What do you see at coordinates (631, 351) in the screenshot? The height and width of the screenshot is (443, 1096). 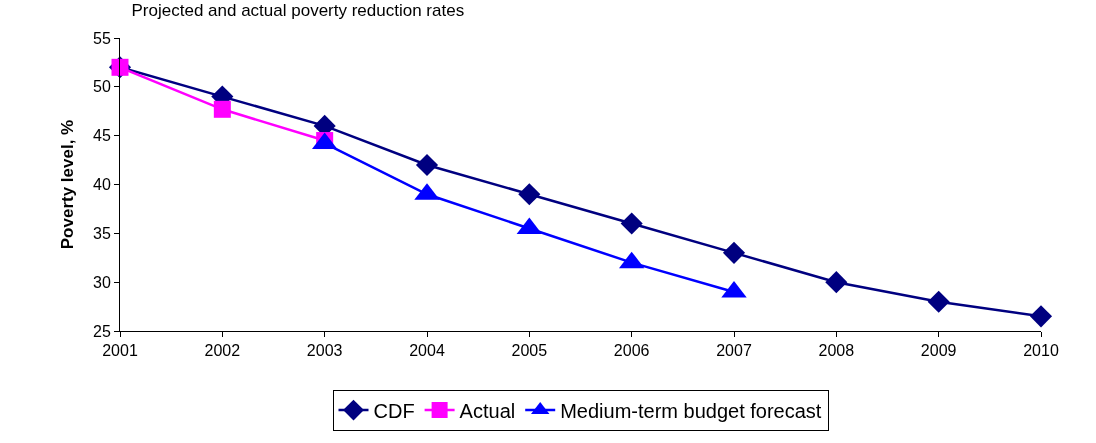 I see `x-tick-label: 2006` at bounding box center [631, 351].